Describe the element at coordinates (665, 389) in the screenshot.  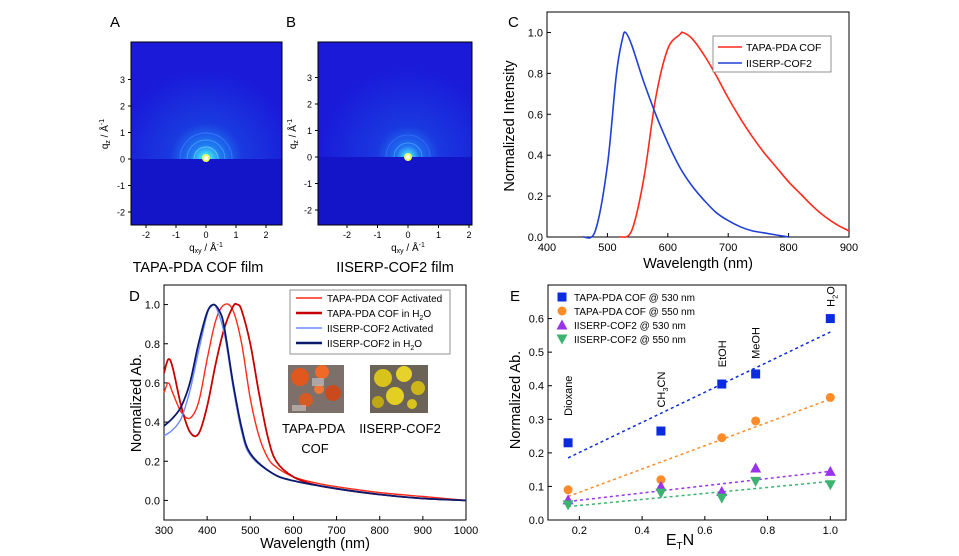
I see `solvent-label-subscript: 3` at that location.